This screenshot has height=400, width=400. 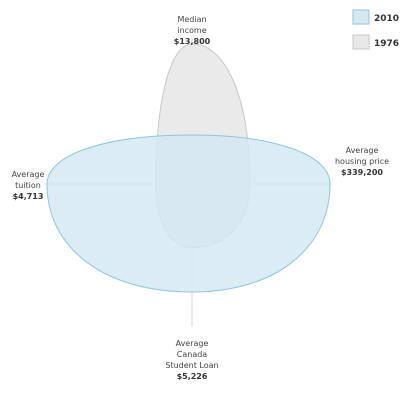 What do you see at coordinates (192, 41) in the screenshot?
I see `axis-value-top: $13,800` at bounding box center [192, 41].